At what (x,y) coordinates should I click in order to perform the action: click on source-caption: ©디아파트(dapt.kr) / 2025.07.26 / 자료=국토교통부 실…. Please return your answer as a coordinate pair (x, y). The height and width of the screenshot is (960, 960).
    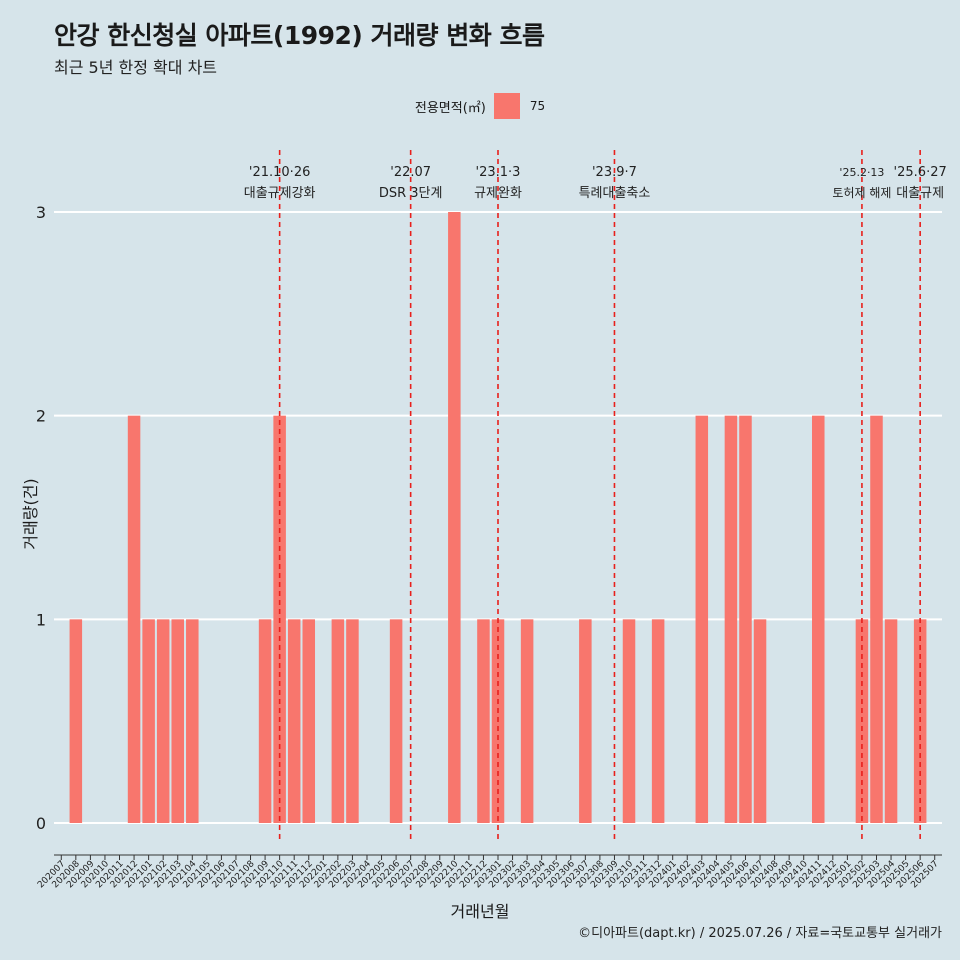
    Looking at the image, I should click on (760, 933).